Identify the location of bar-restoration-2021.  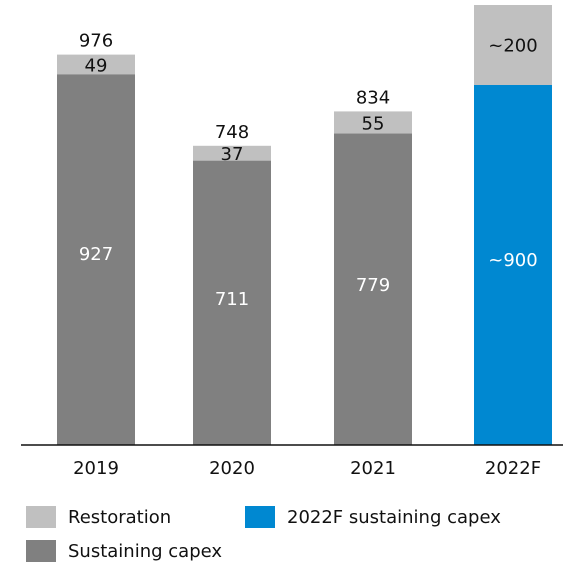
(373, 122).